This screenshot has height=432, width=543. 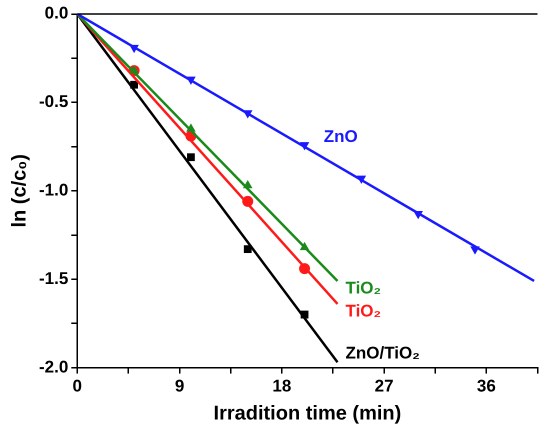 What do you see at coordinates (486, 386) in the screenshot?
I see `x-tick-label: 36` at bounding box center [486, 386].